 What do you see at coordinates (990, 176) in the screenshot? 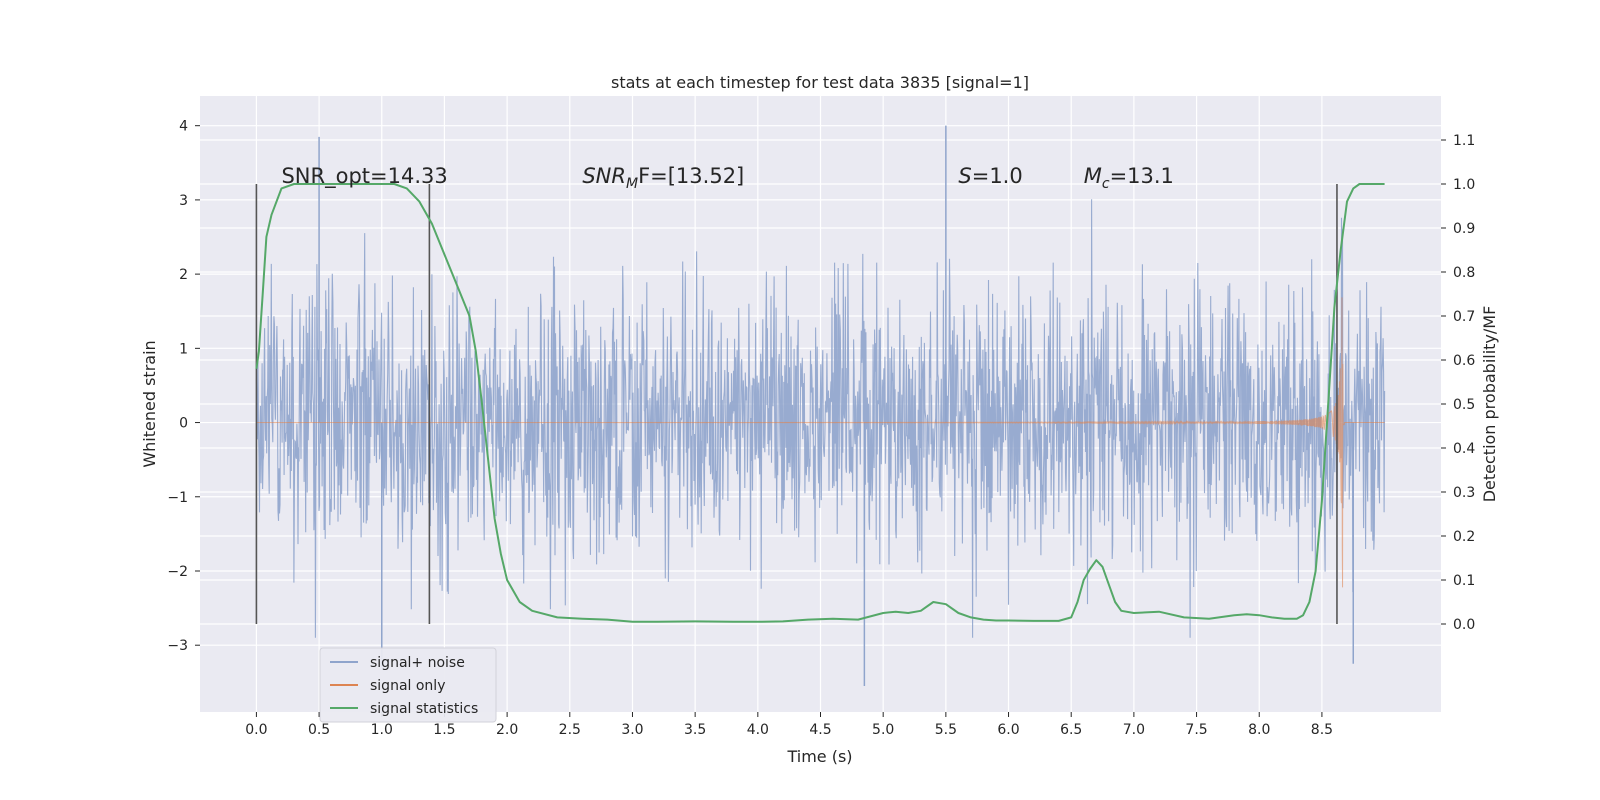
I see `annotation-2: S=1.0` at bounding box center [990, 176].